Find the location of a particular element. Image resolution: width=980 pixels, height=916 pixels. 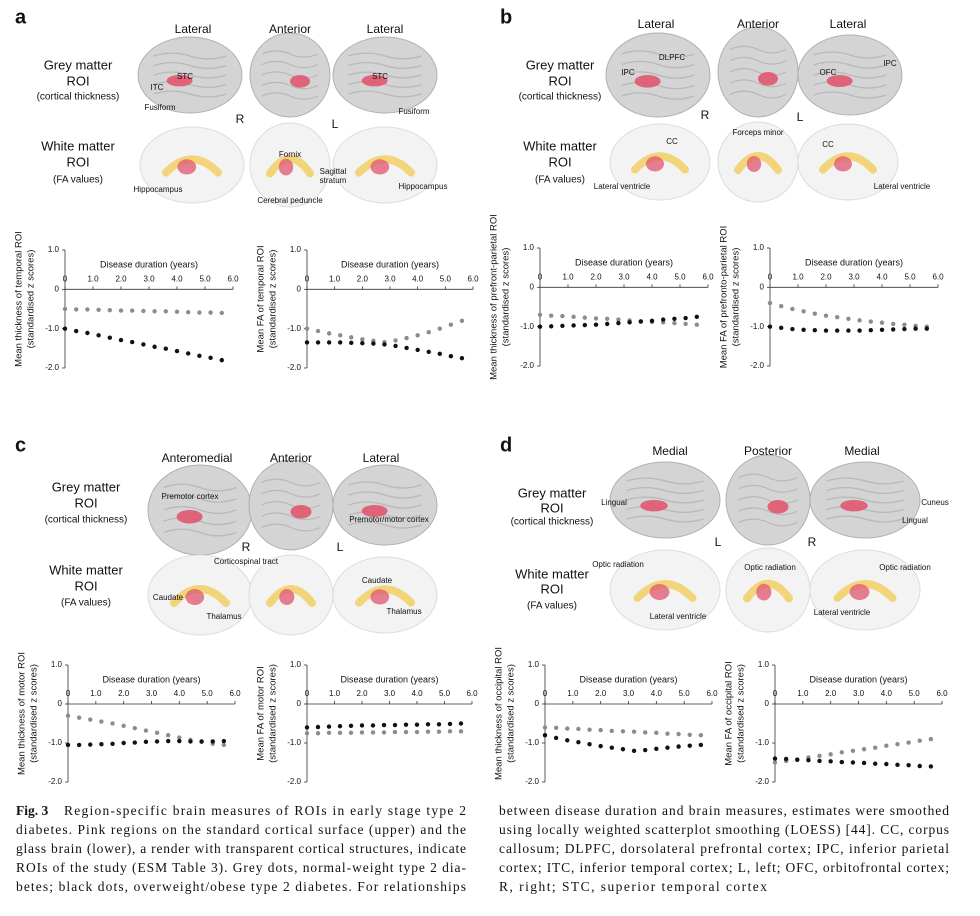

panel-letter: a is located at coordinates (21, 17).